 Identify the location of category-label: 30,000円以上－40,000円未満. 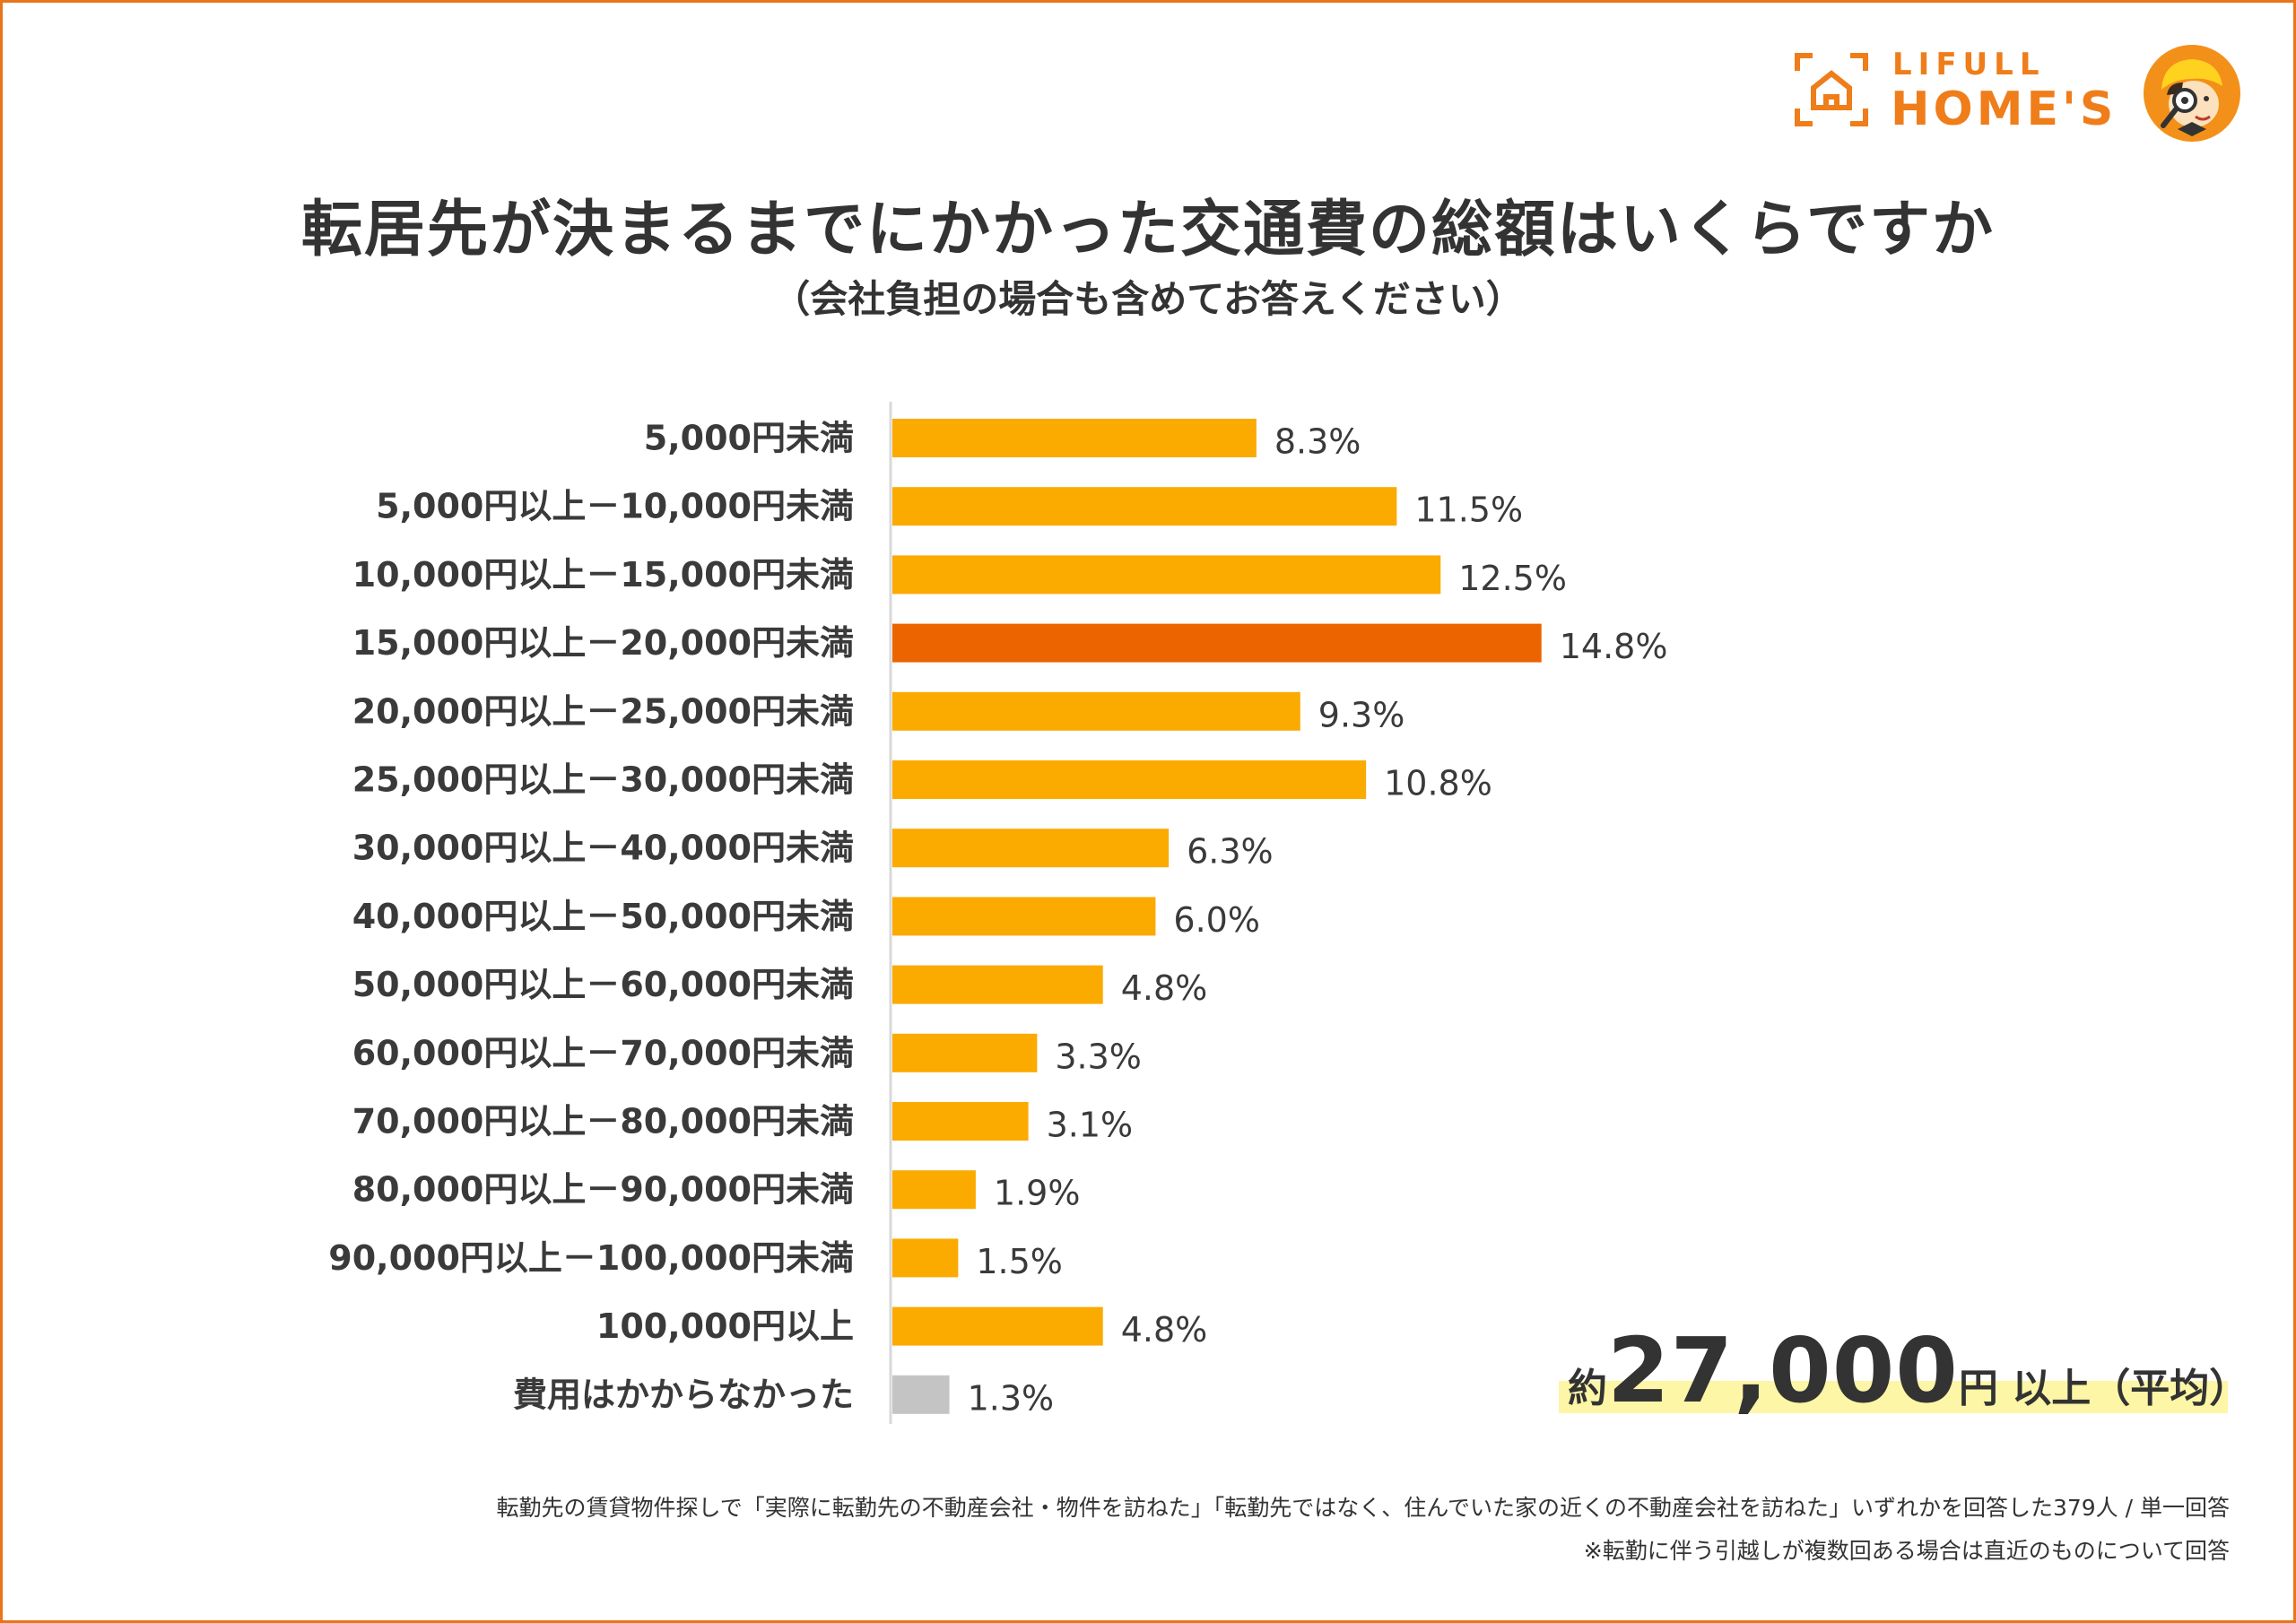
(603, 848).